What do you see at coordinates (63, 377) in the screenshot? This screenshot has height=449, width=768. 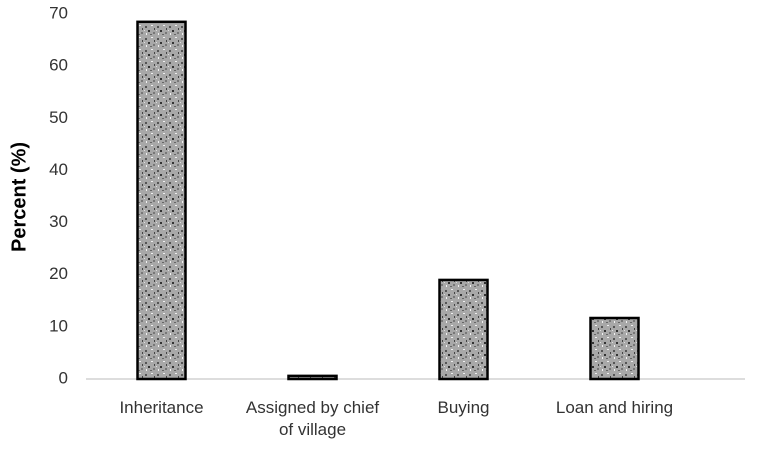 I see `y-tick-label: 0` at bounding box center [63, 377].